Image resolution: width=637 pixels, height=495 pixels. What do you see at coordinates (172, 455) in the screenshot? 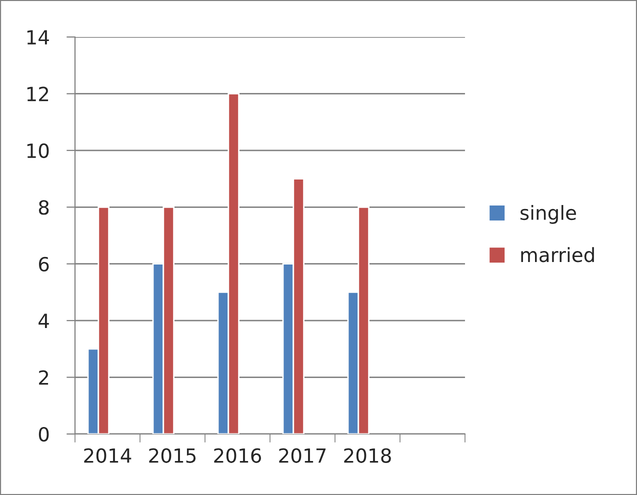
I see `x-tick-label: 2015` at bounding box center [172, 455].